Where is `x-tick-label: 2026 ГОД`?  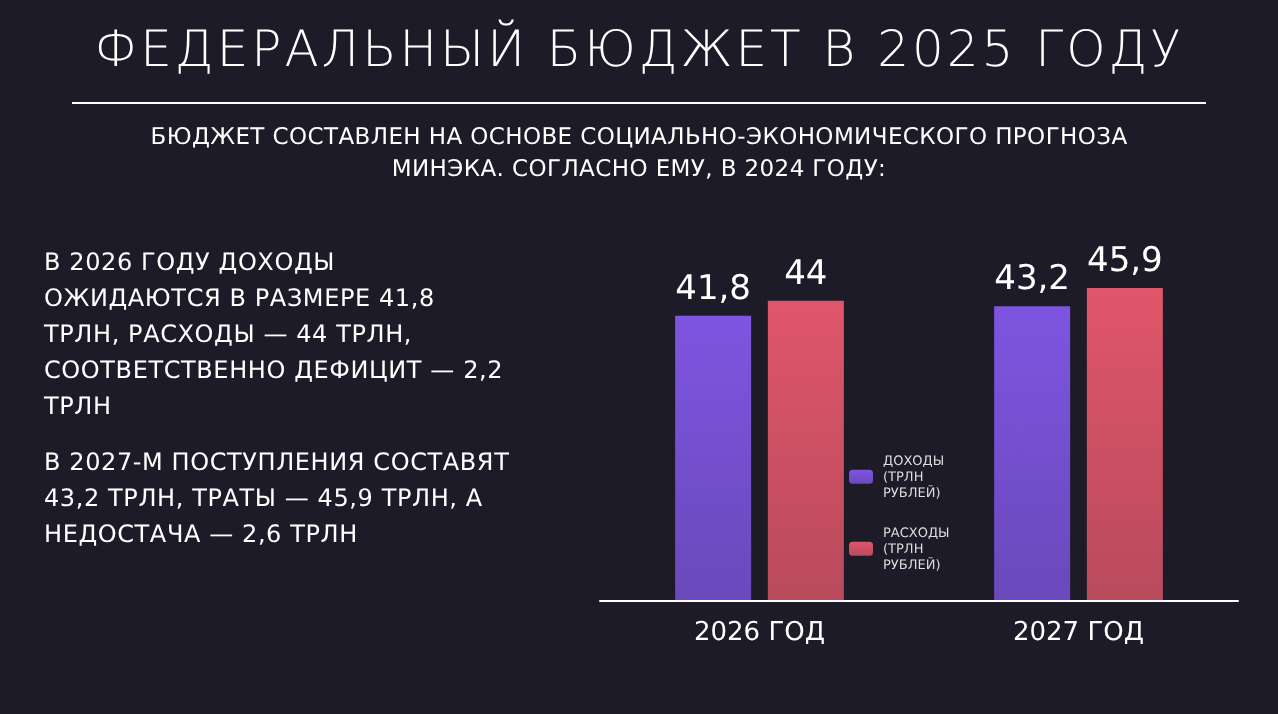
x-tick-label: 2026 ГОД is located at coordinates (759, 633).